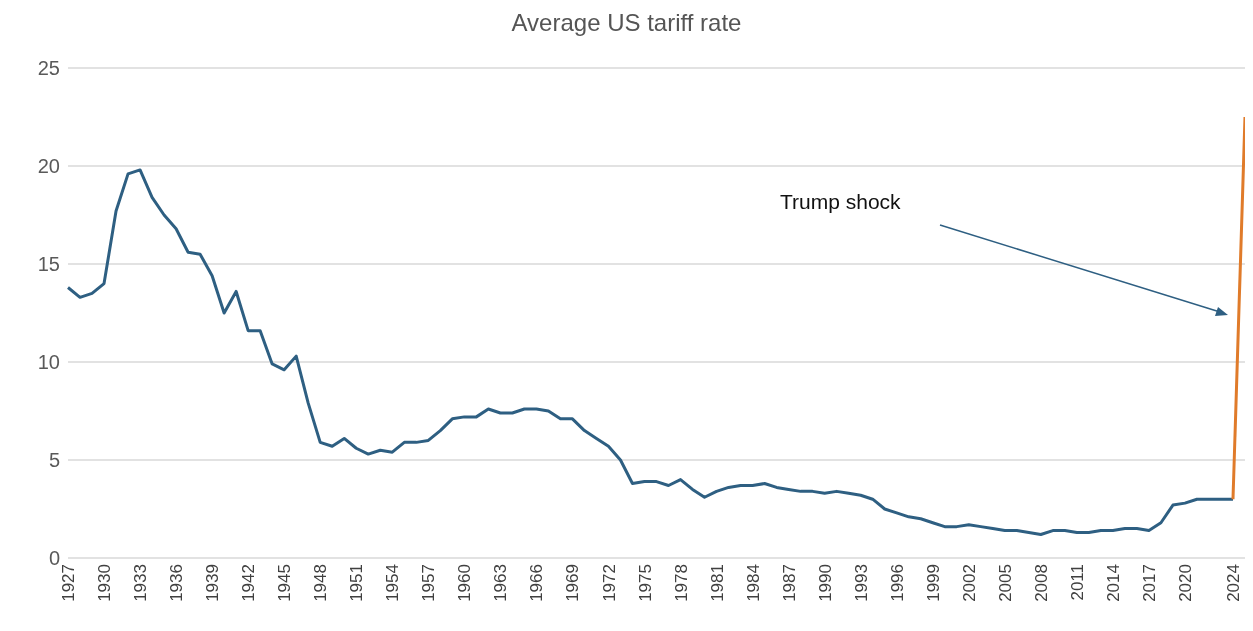 This screenshot has width=1253, height=631. What do you see at coordinates (501, 583) in the screenshot?
I see `x-tick-label: 1963` at bounding box center [501, 583].